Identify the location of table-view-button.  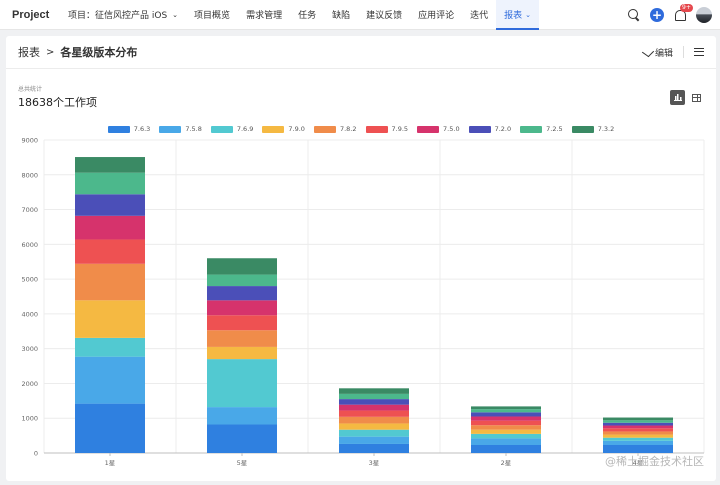
(696, 97).